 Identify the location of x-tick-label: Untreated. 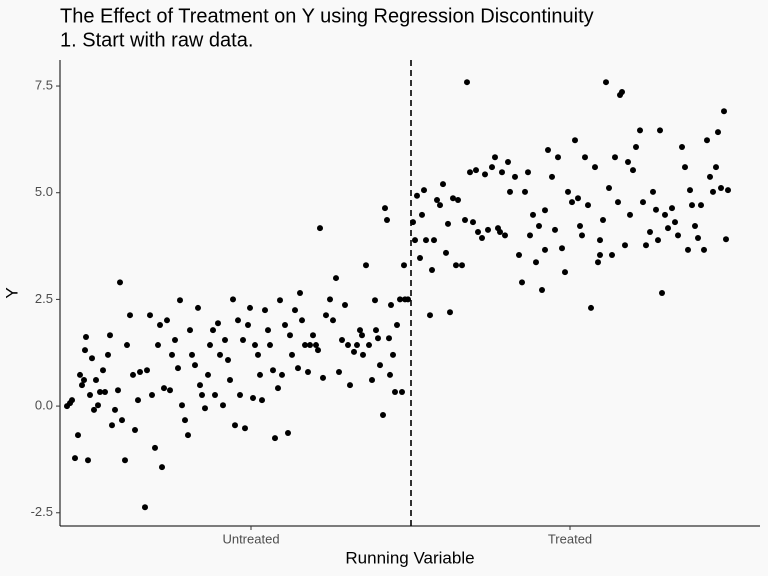
(250, 538).